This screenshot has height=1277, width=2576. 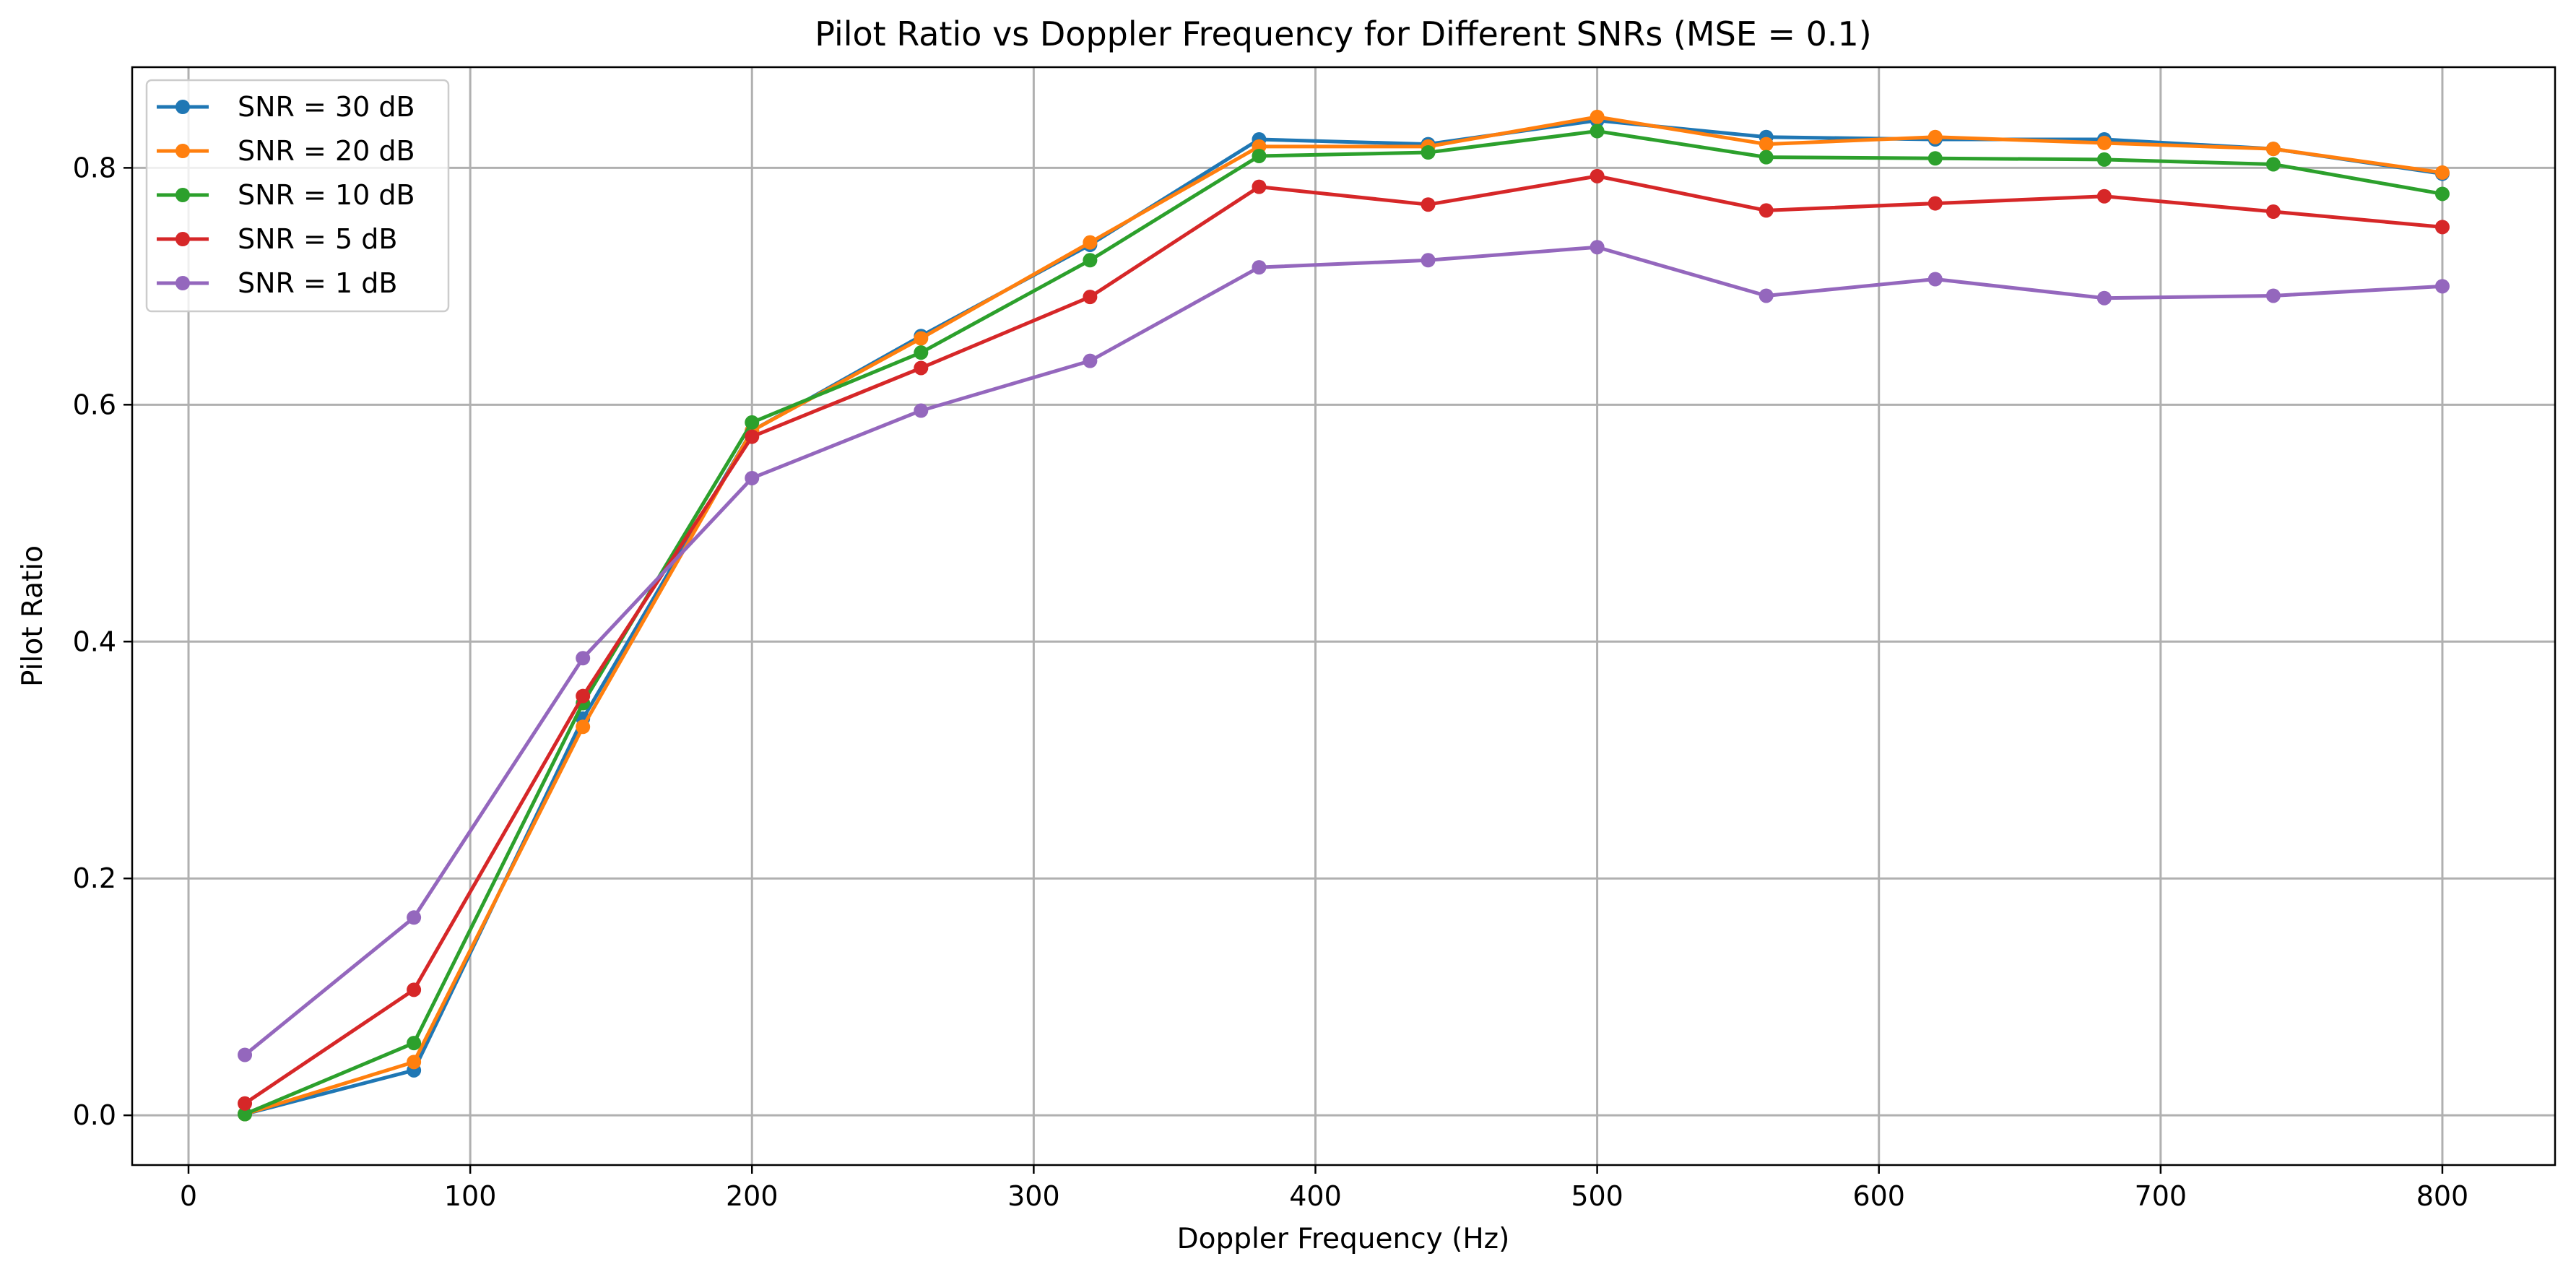 What do you see at coordinates (188, 1196) in the screenshot?
I see `x-tick-label: 0` at bounding box center [188, 1196].